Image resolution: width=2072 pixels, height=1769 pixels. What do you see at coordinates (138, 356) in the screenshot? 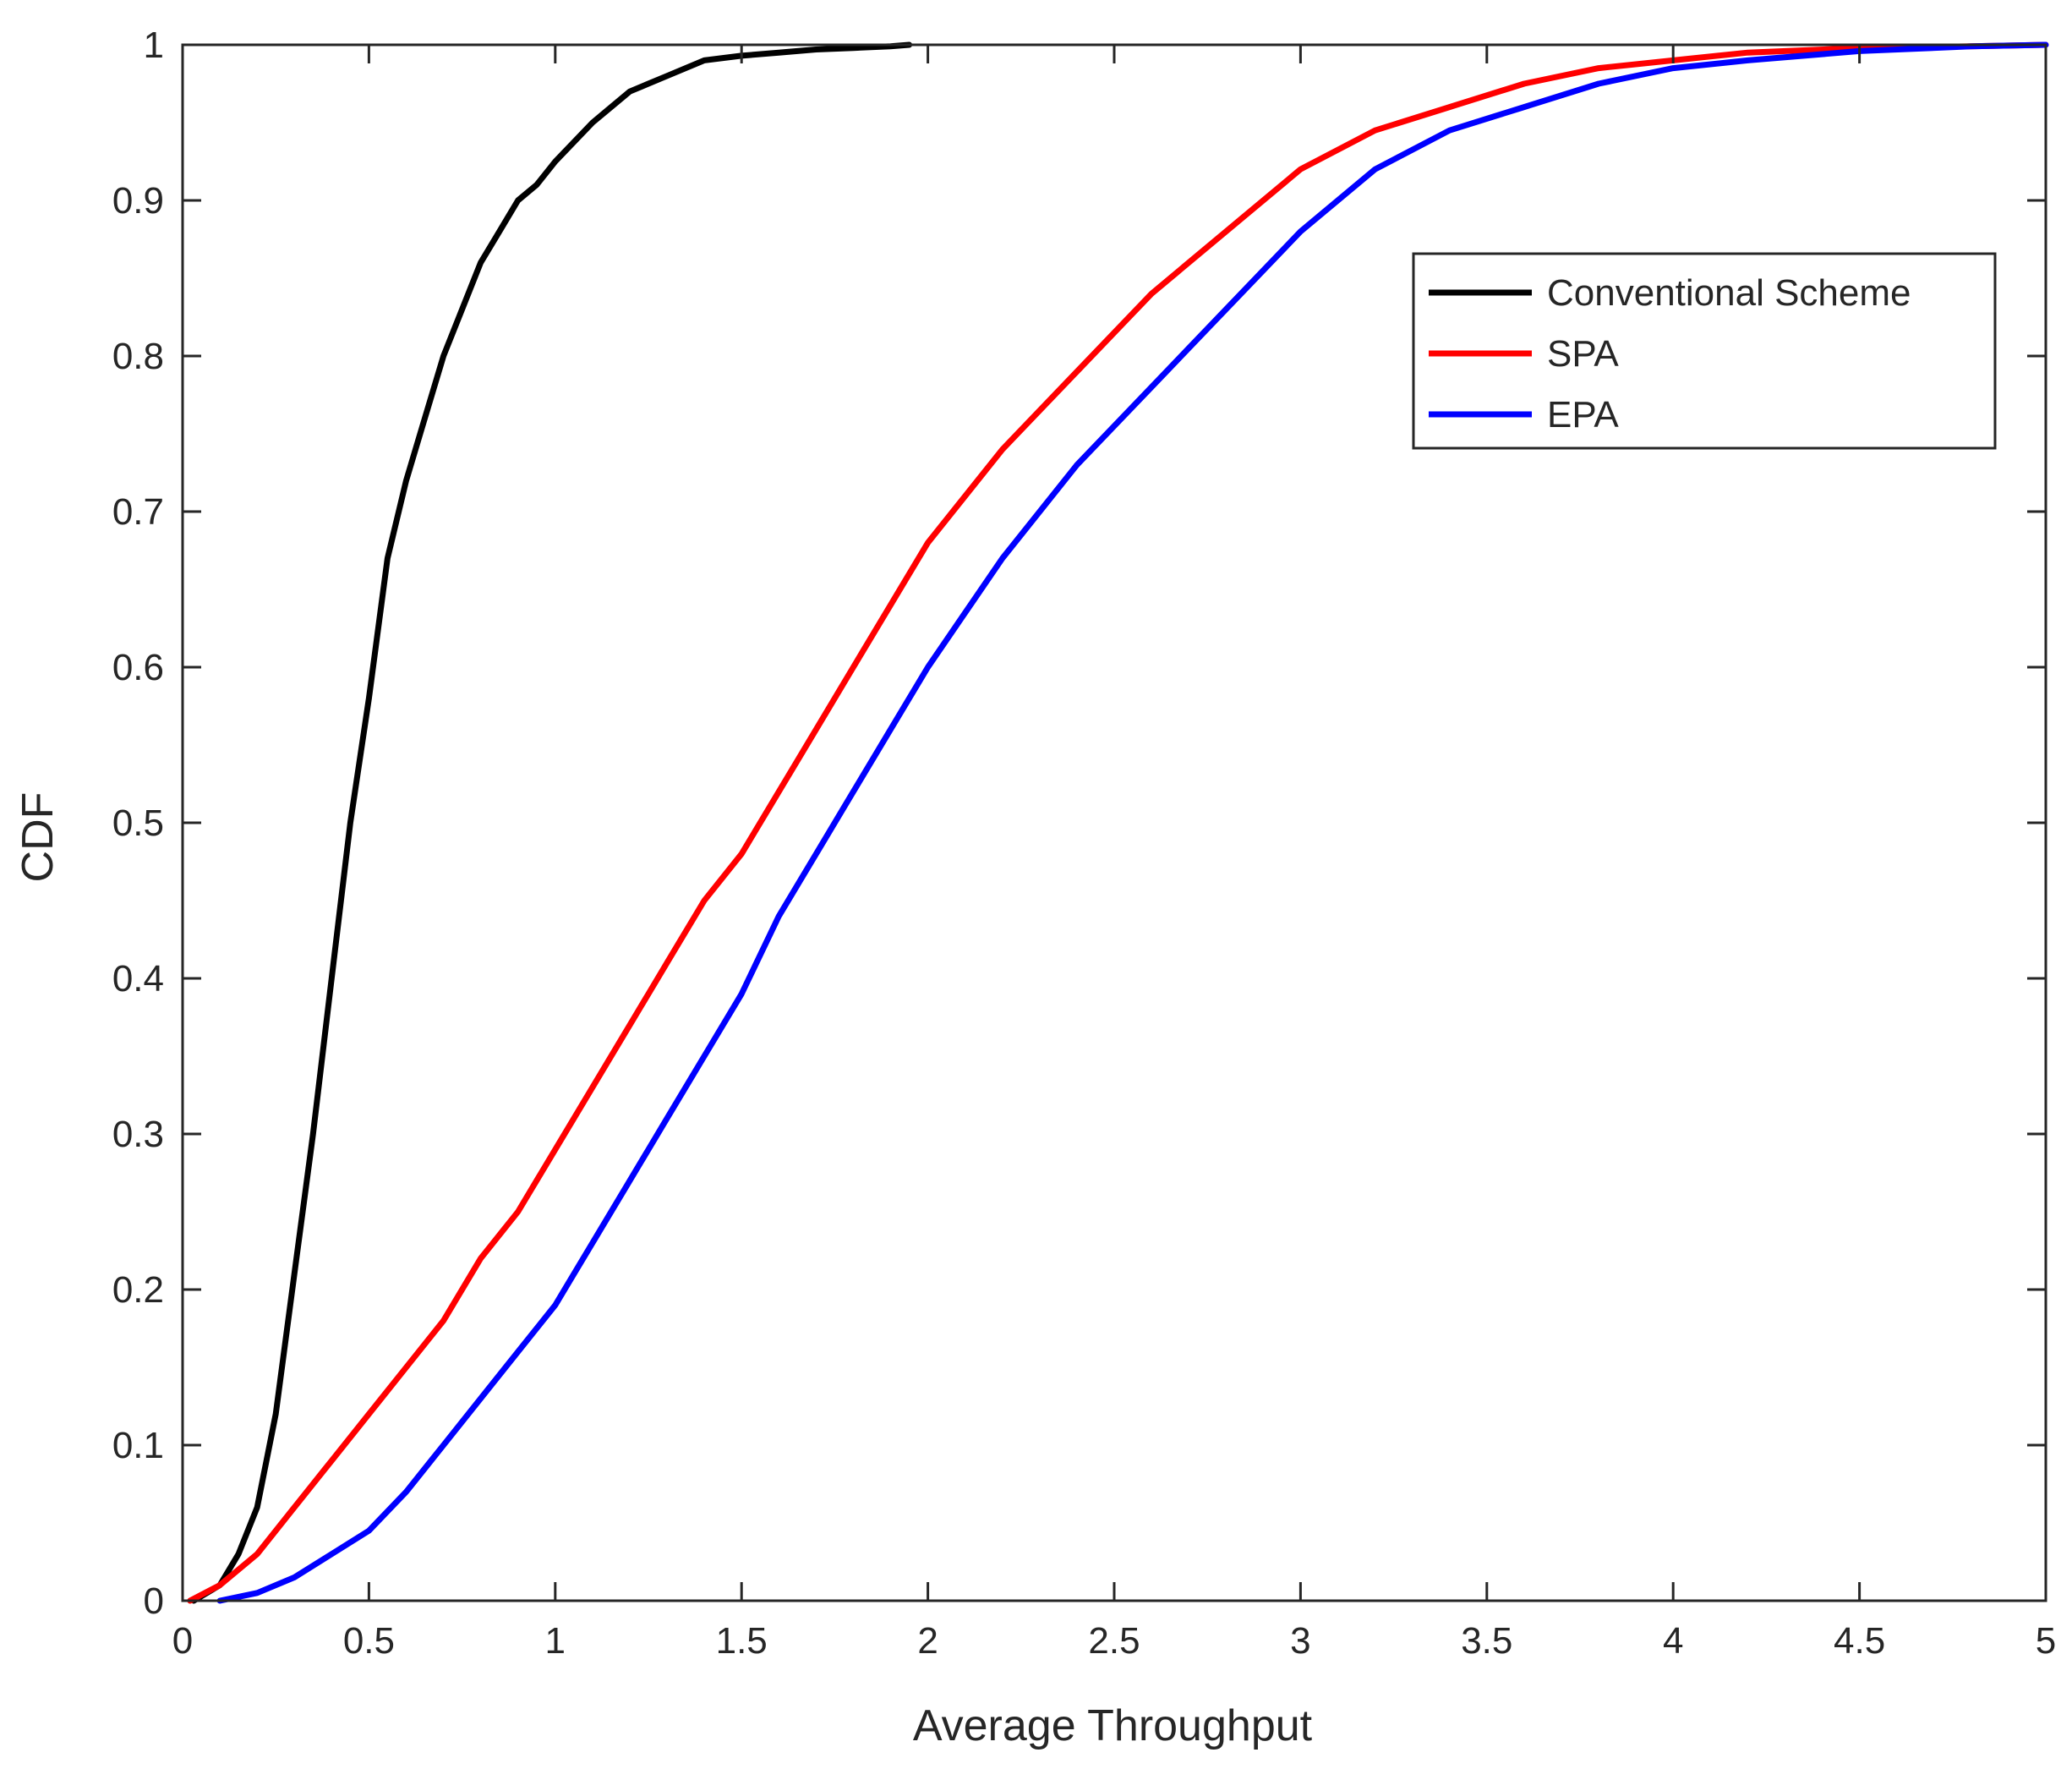
I see `y-tick-label: 0.8` at bounding box center [138, 356].